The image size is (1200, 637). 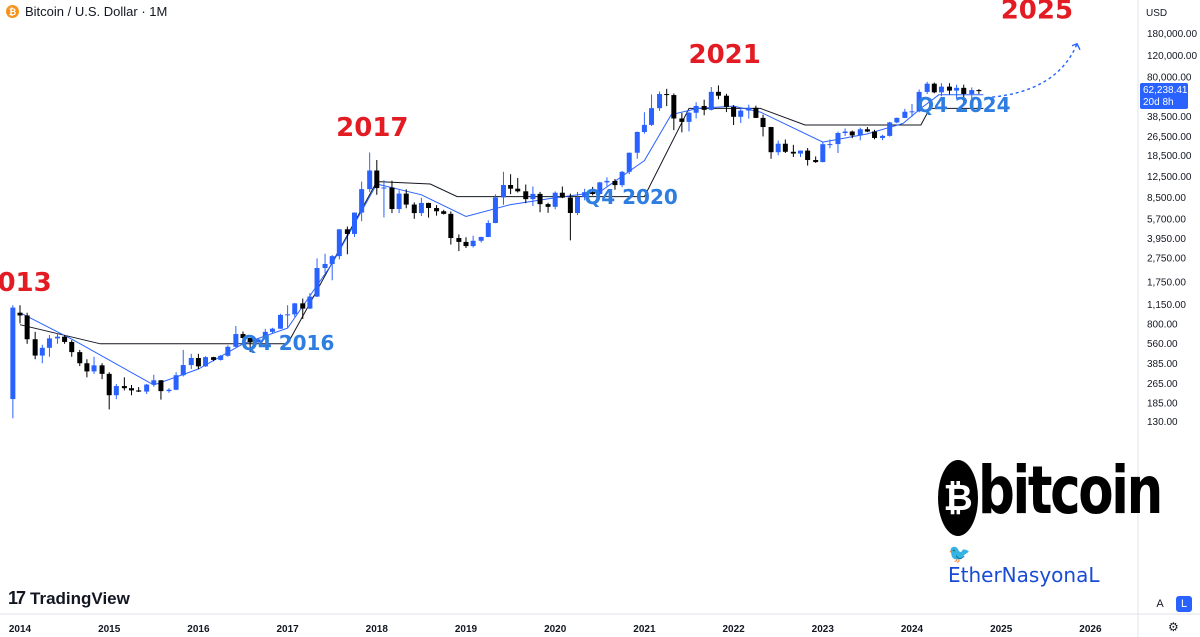 What do you see at coordinates (555, 629) in the screenshot?
I see `x-tick-label: 2020` at bounding box center [555, 629].